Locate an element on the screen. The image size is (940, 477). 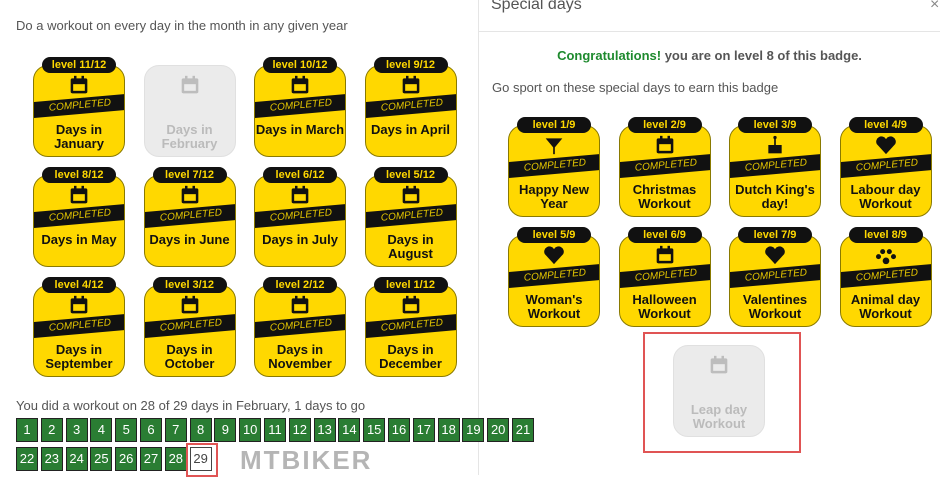
day-1: 1 is located at coordinates (27, 430).